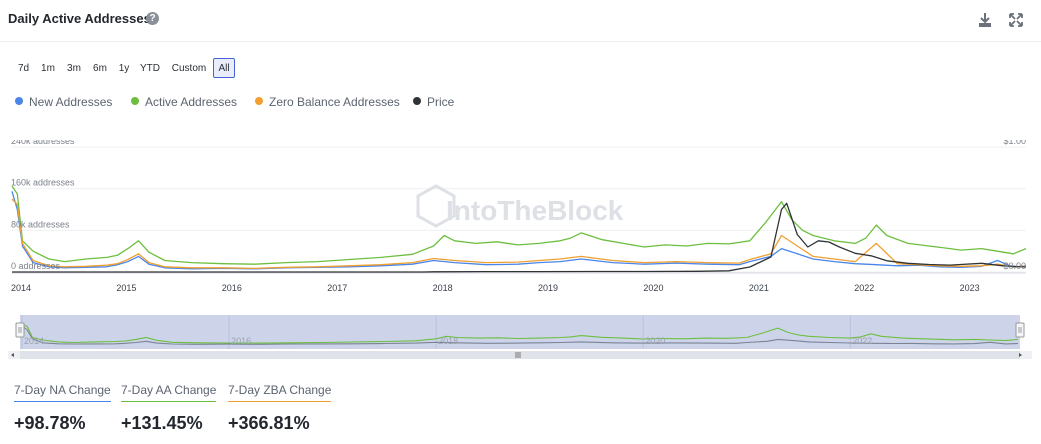 The width and height of the screenshot is (1041, 444). Describe the element at coordinates (126, 288) in the screenshot. I see `x-tick-label: 2015` at that location.